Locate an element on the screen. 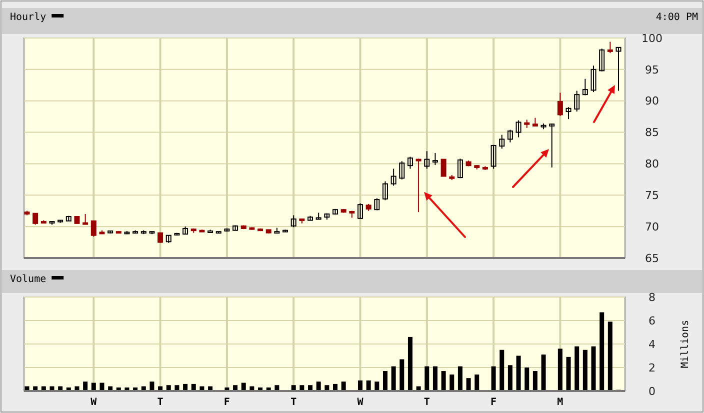  y-tick-label: 85 is located at coordinates (652, 133).